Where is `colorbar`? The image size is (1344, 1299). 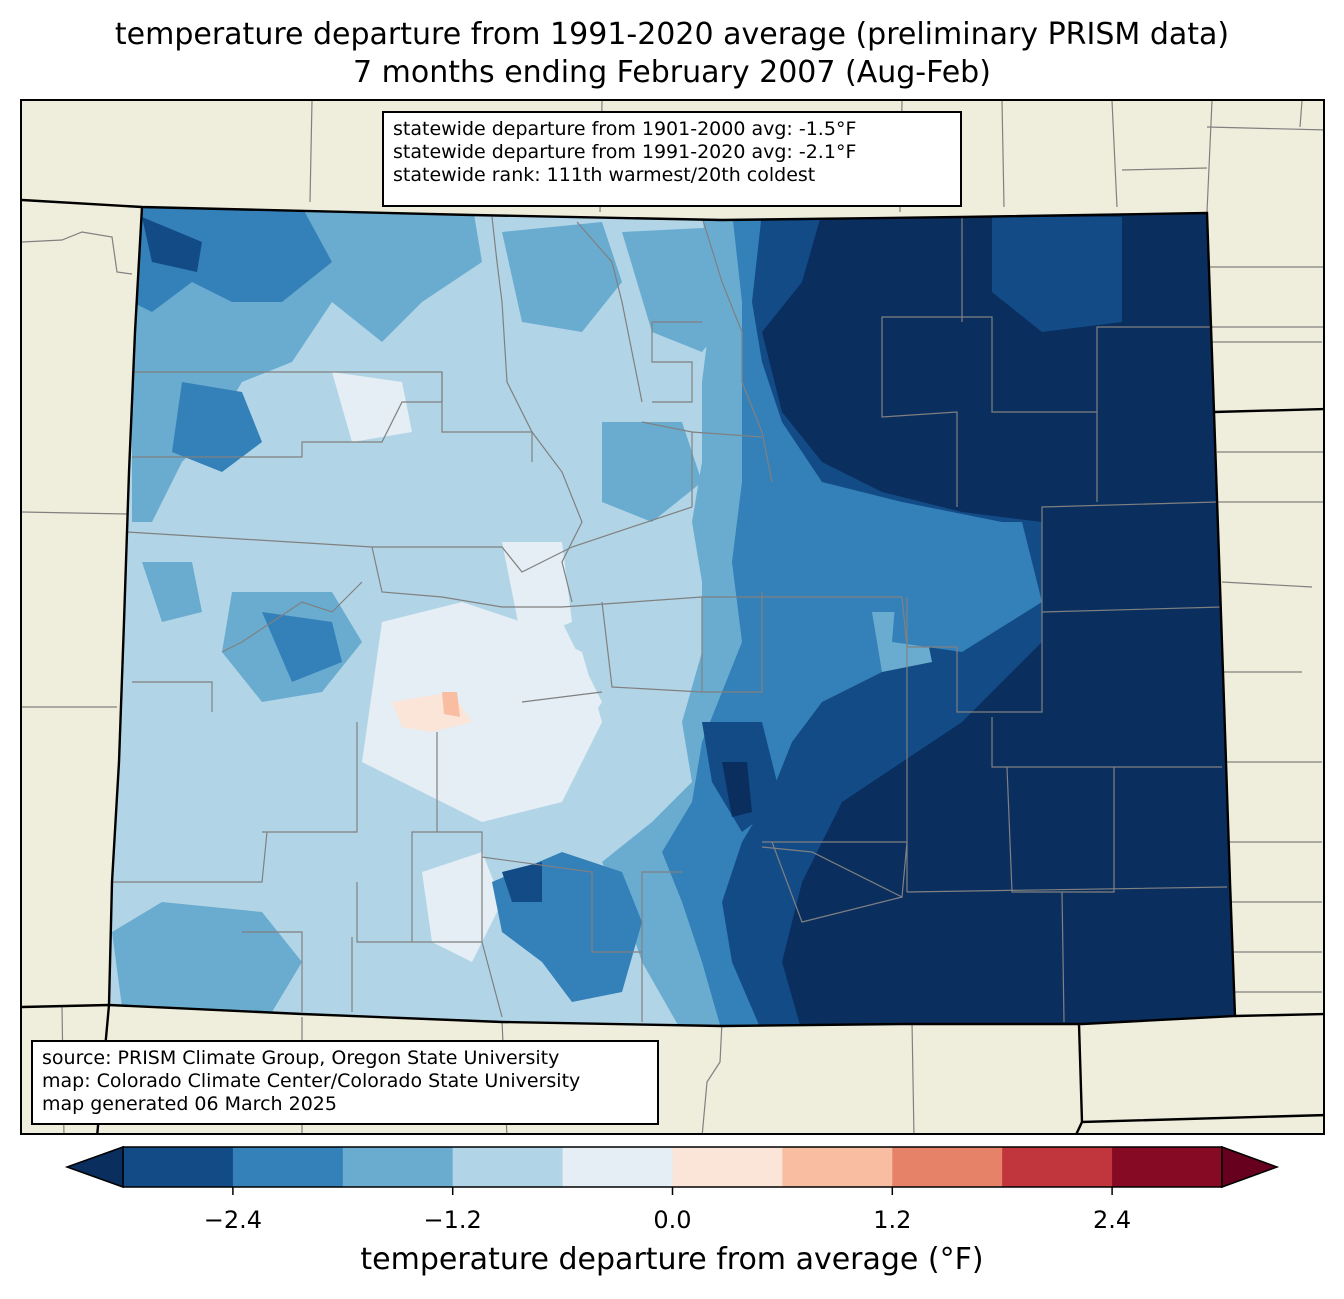 colorbar is located at coordinates (672, 1170).